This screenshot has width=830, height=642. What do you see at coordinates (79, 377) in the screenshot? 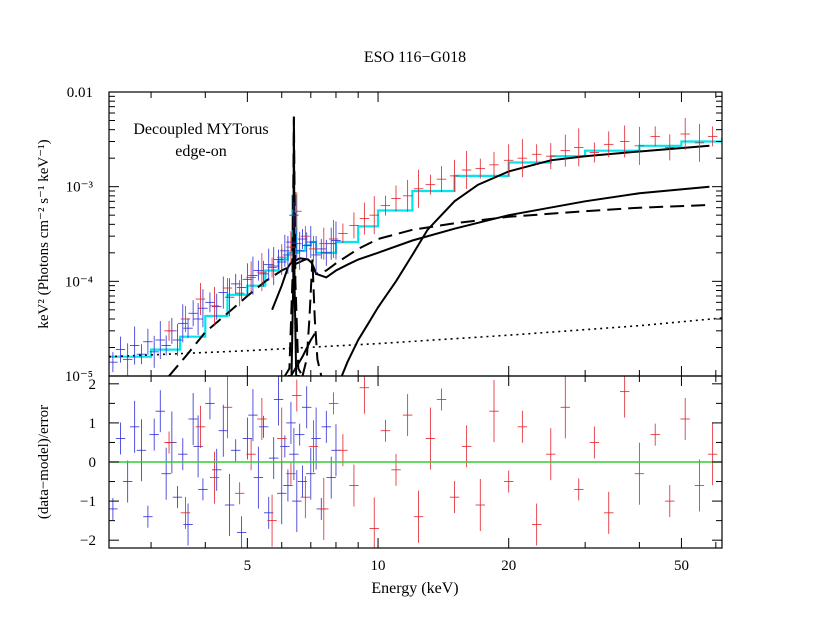
I see `y-tick-label: 10⁻⁵` at bounding box center [79, 377].